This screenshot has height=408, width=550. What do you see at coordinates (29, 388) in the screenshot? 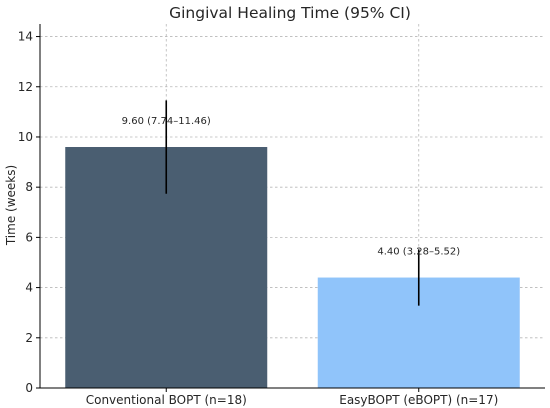
I see `y-tick-label: 0` at bounding box center [29, 388].